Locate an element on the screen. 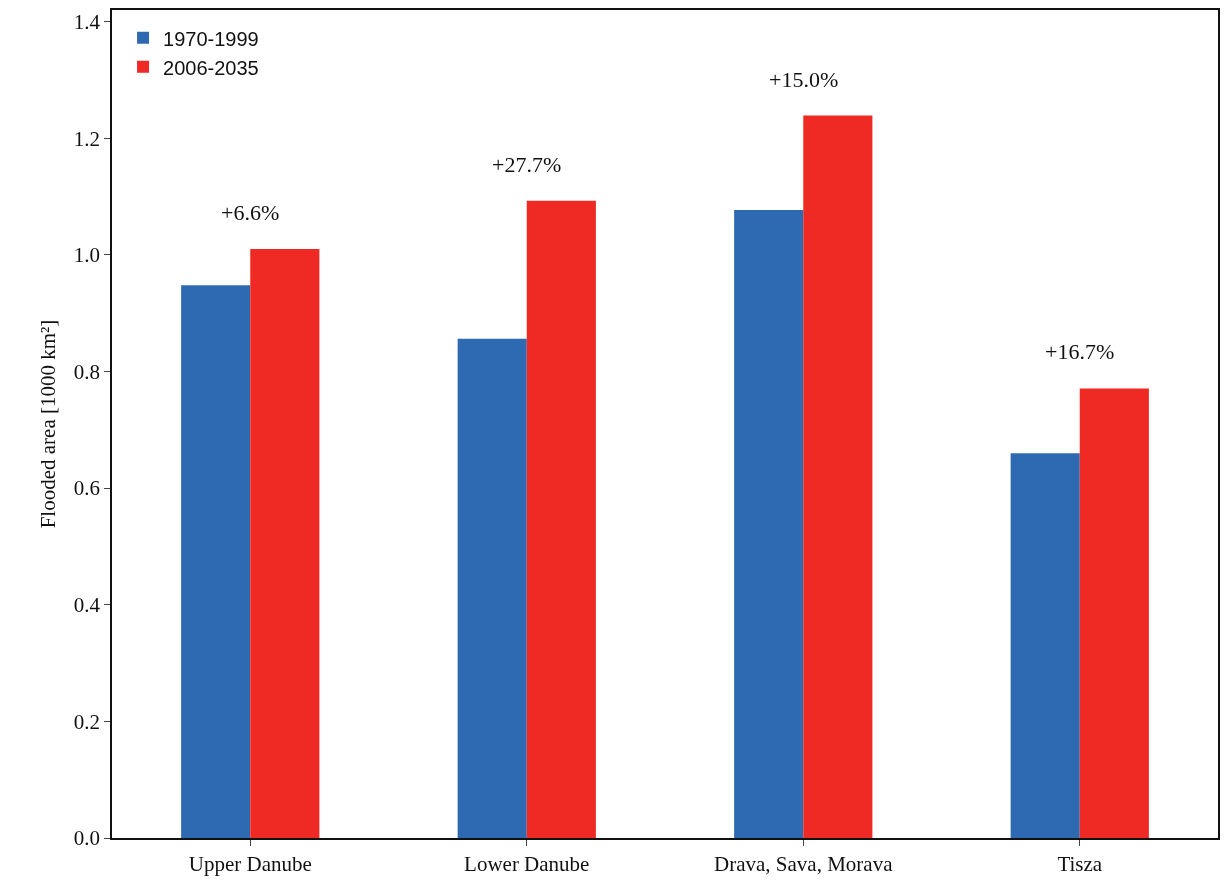 The width and height of the screenshot is (1230, 893). y-tick-label: 0.8 is located at coordinates (87, 371).